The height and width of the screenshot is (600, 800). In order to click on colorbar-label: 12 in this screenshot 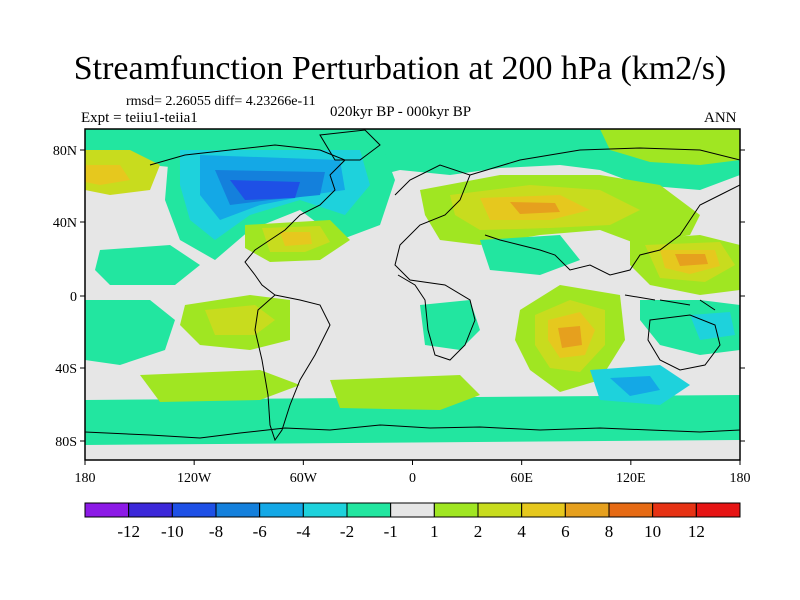, I will do `click(696, 531)`.